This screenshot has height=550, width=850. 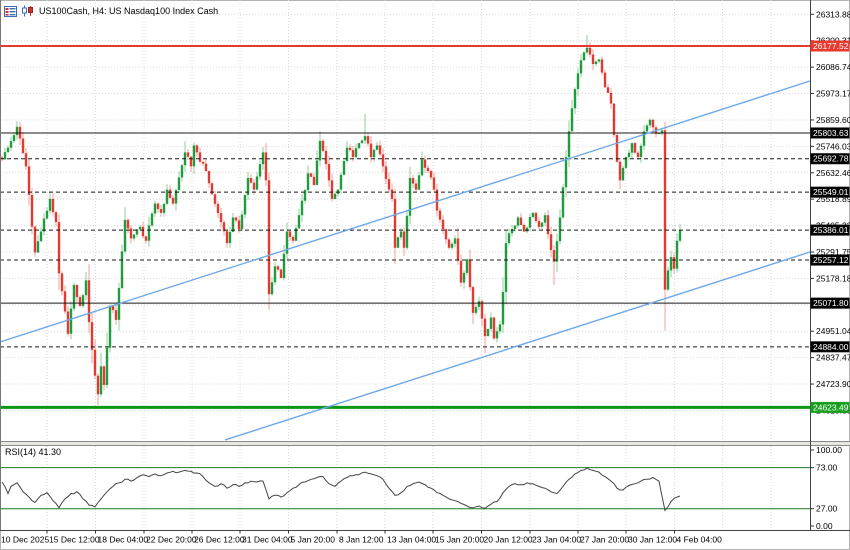 I want to click on level-price-badge-label: 24884.00, so click(x=831, y=347).